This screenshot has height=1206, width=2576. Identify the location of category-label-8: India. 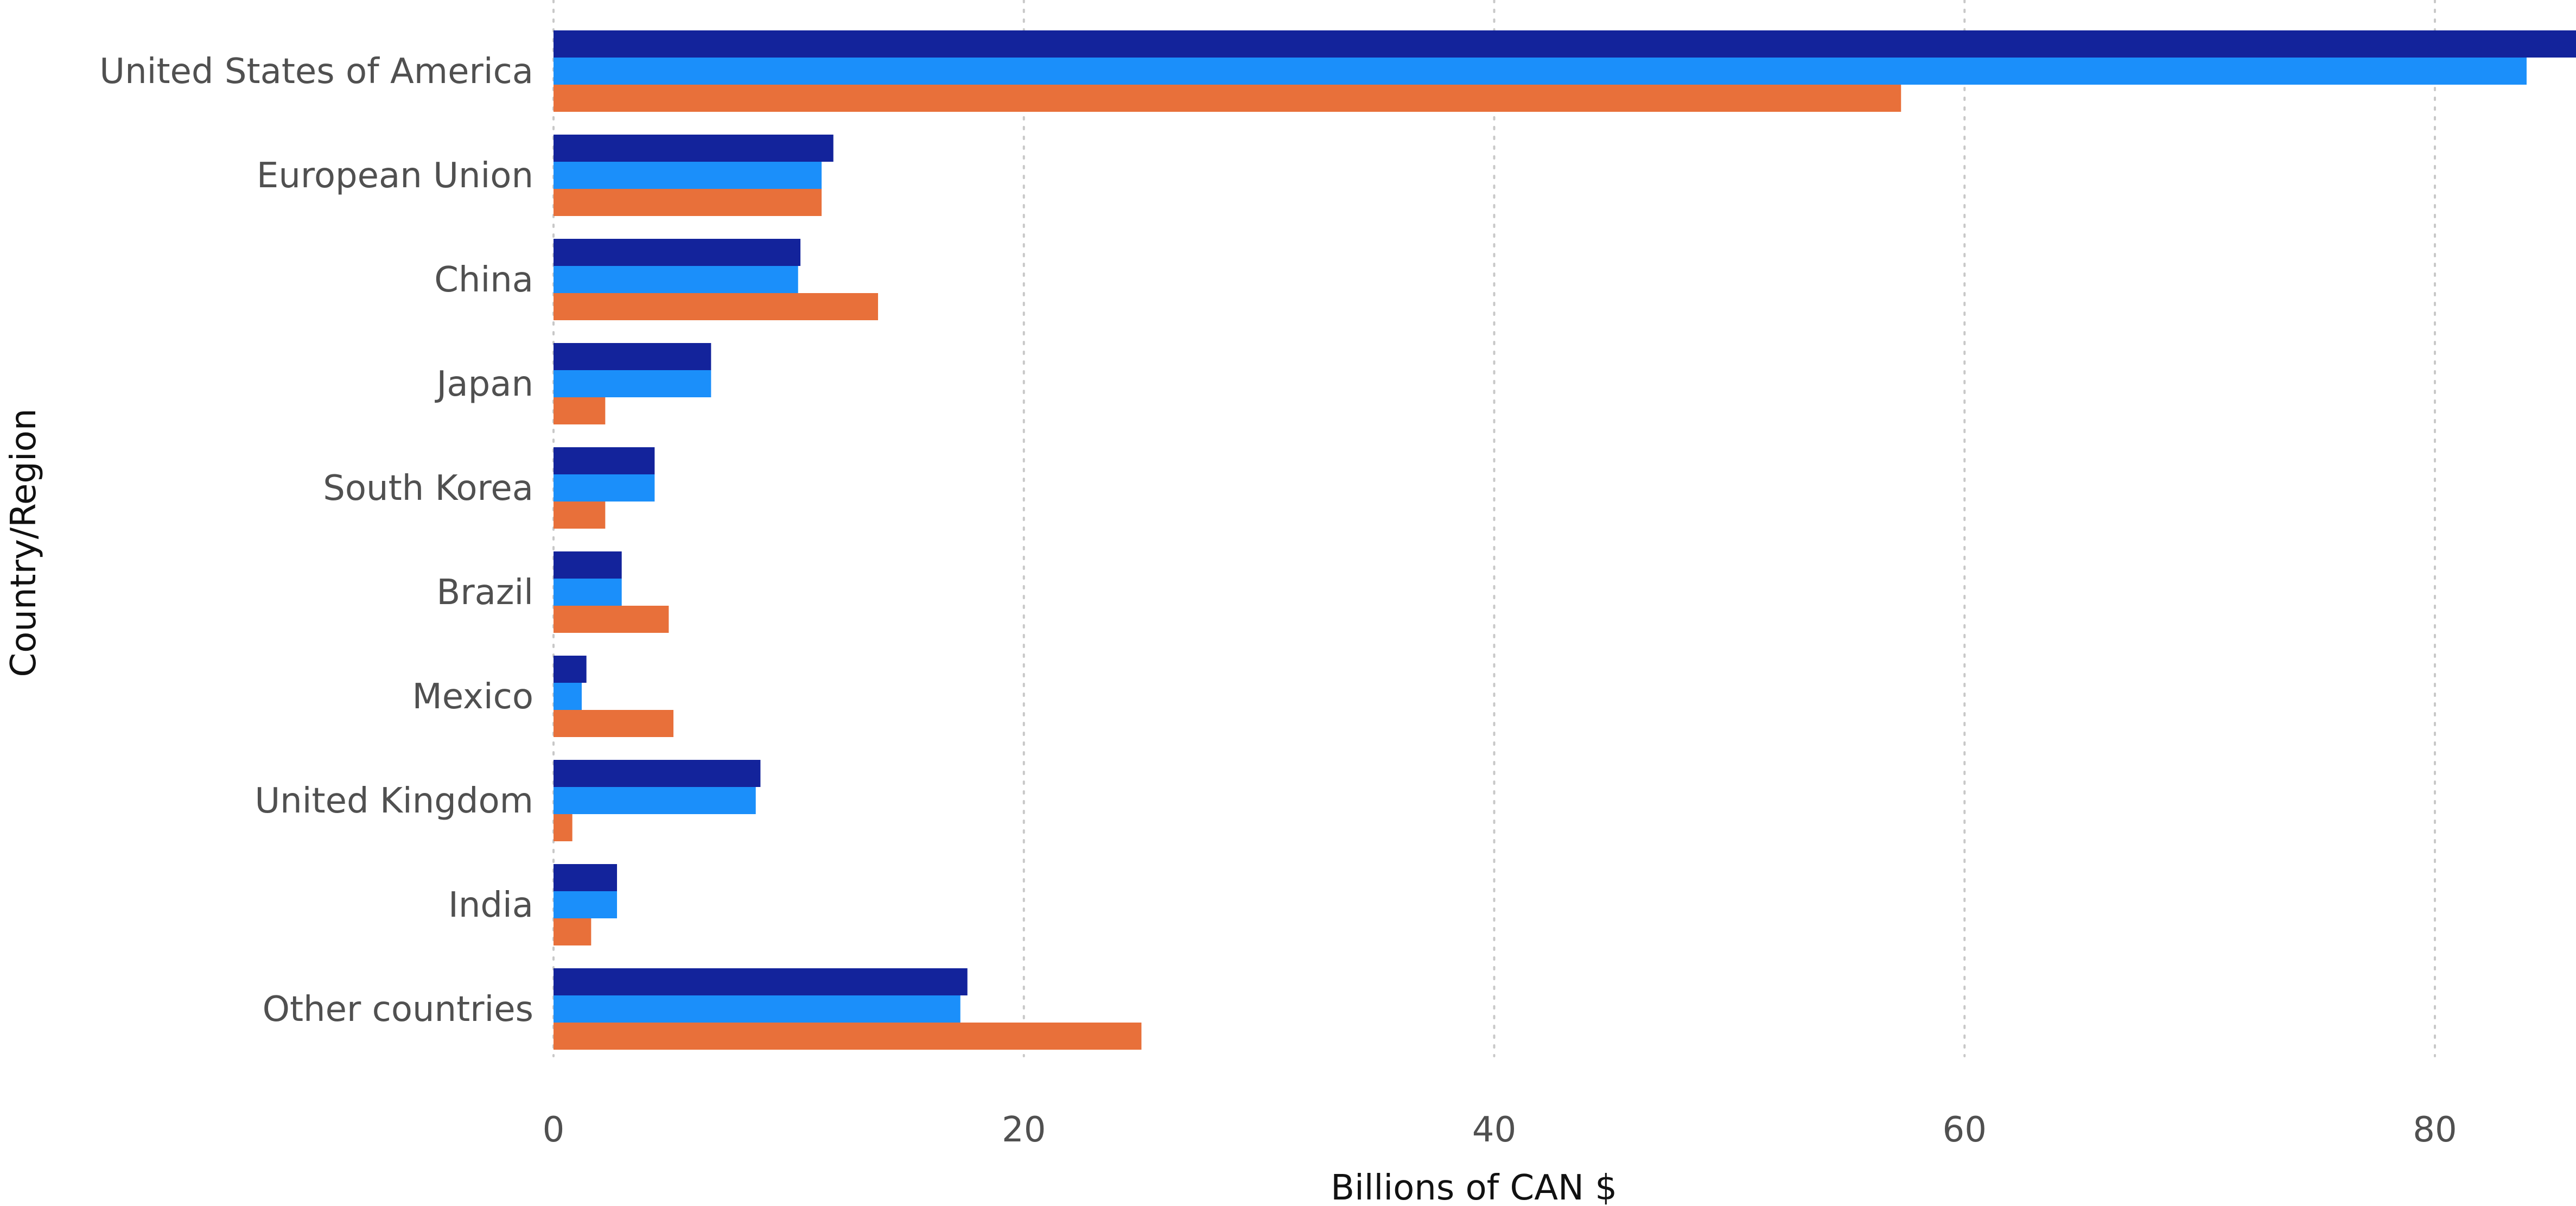
(490, 905).